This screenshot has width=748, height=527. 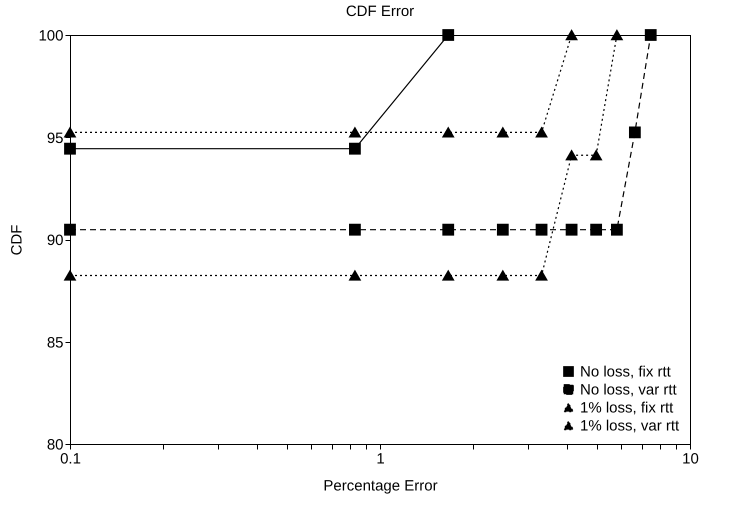 I want to click on y-tick-label: 100, so click(x=51, y=36).